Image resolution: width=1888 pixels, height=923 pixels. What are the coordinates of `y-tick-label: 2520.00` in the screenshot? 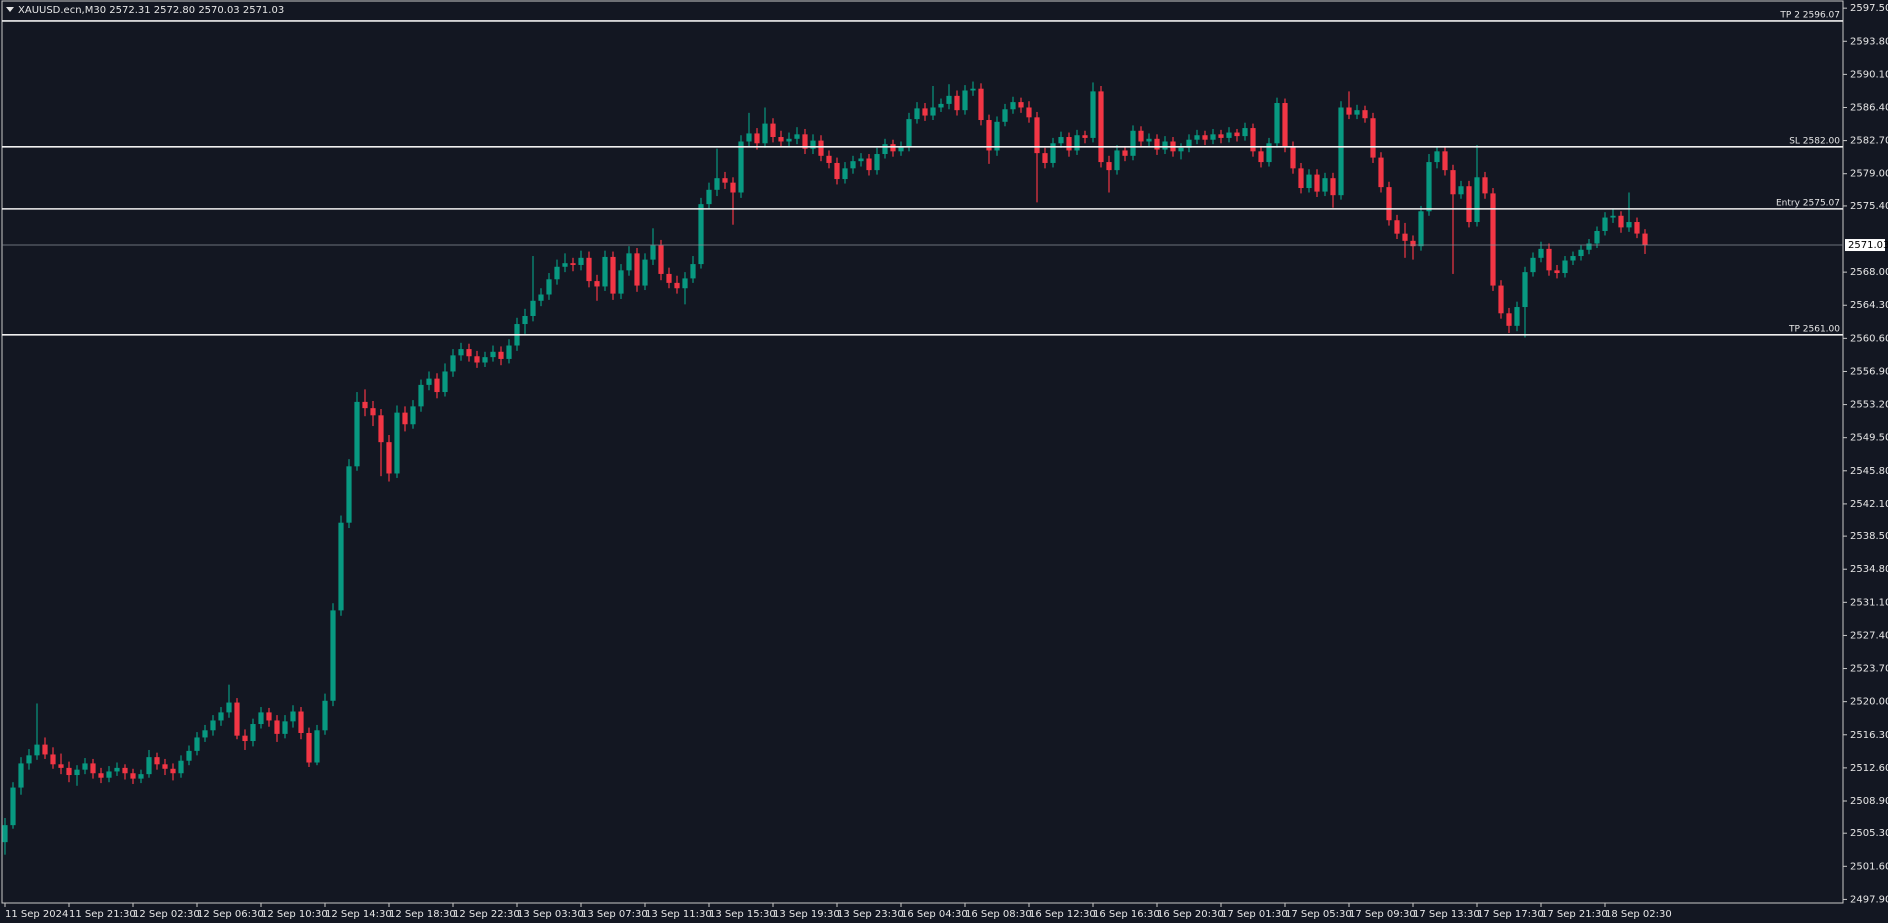 It's located at (1869, 702).